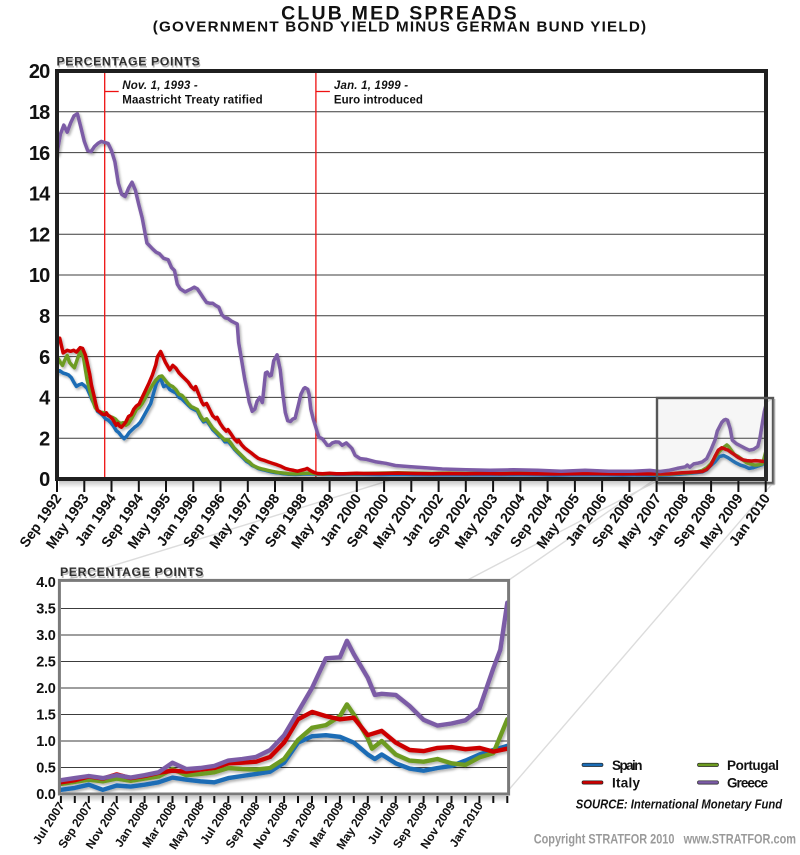 This screenshot has height=855, width=800. I want to click on svg-text: 4.0, so click(45, 583).